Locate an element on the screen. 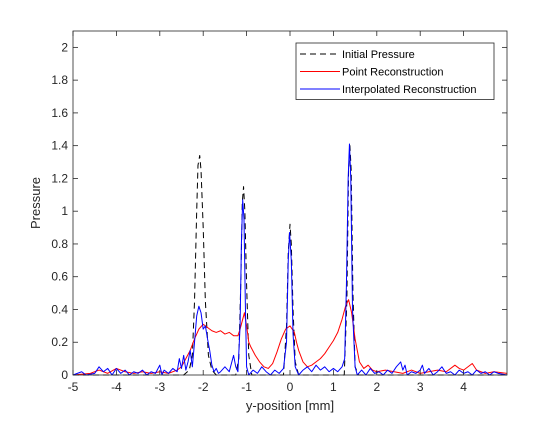  y-tick-label: 1.4 is located at coordinates (59, 146).